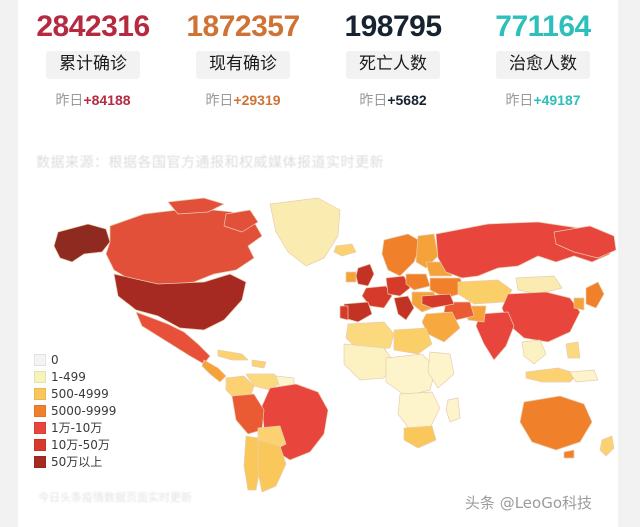 Image resolution: width=640 pixels, height=527 pixels. Describe the element at coordinates (534, 352) in the screenshot. I see `map-region-southeast-asia` at that location.